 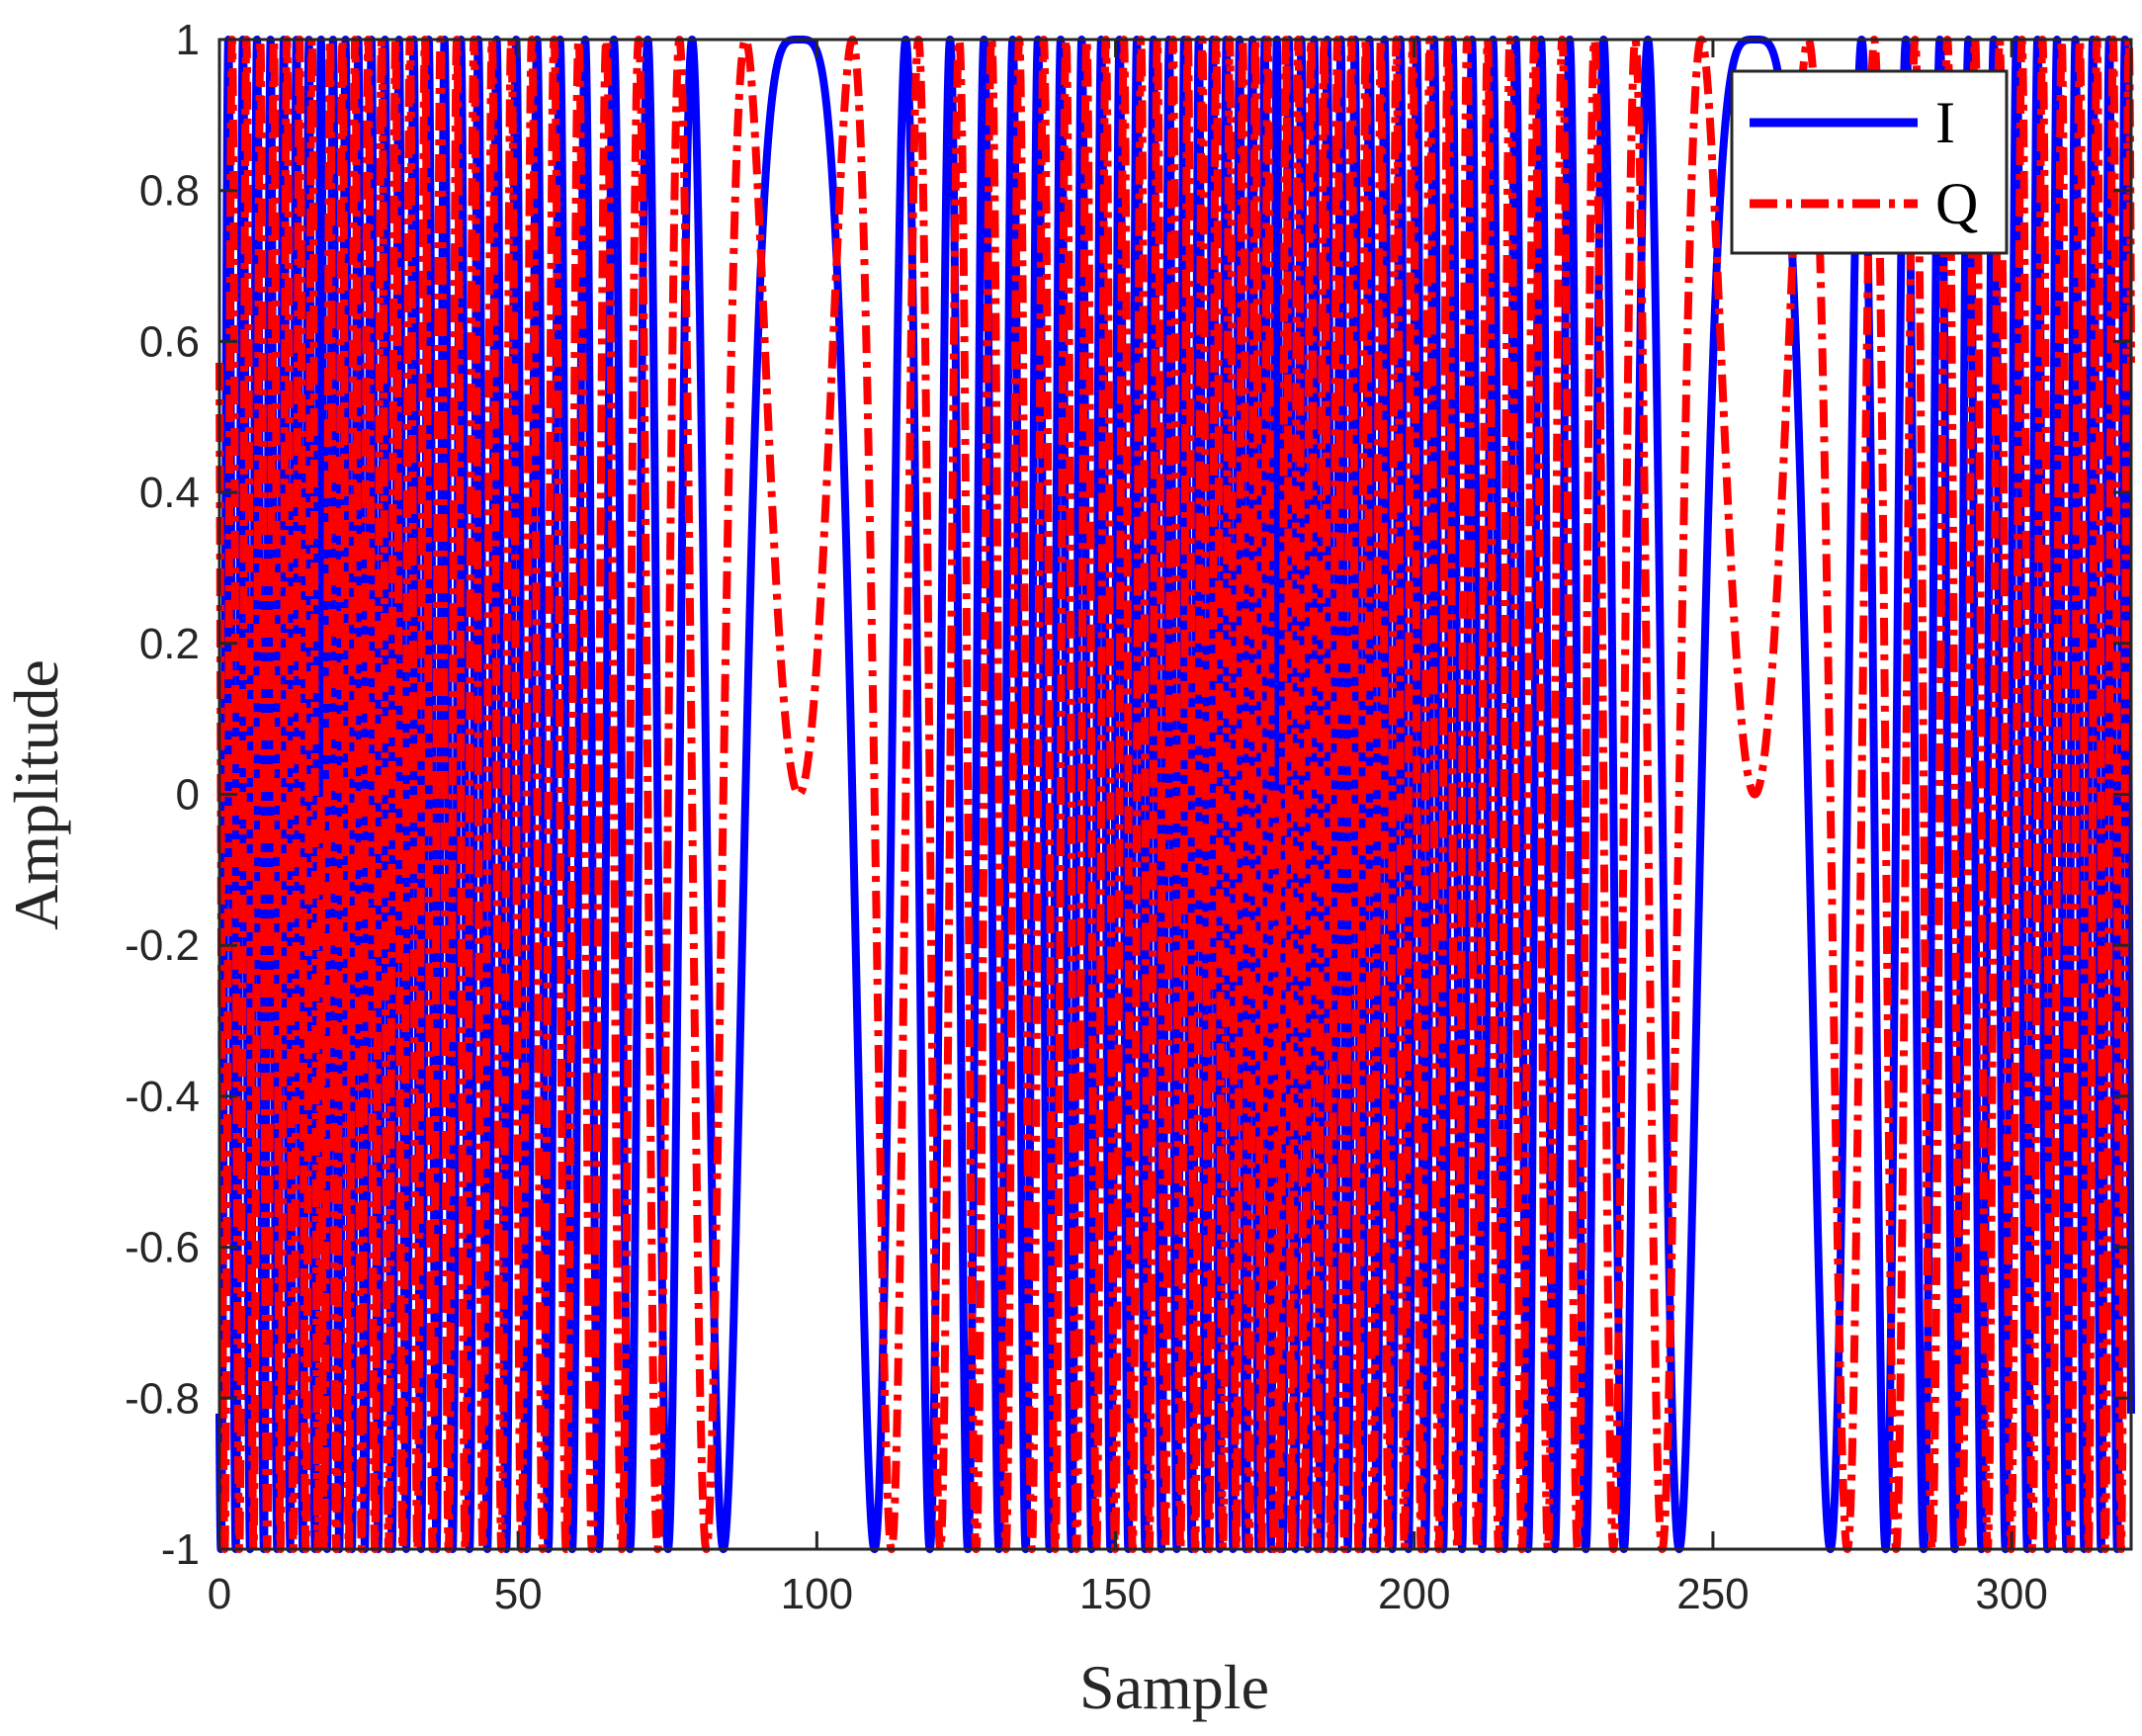 What do you see at coordinates (817, 1594) in the screenshot?
I see `x-tick-label: 100` at bounding box center [817, 1594].